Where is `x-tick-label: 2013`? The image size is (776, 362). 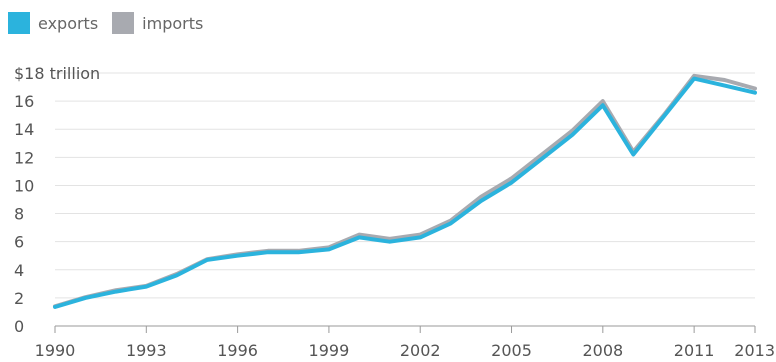 x-tick-label: 2013 is located at coordinates (754, 350).